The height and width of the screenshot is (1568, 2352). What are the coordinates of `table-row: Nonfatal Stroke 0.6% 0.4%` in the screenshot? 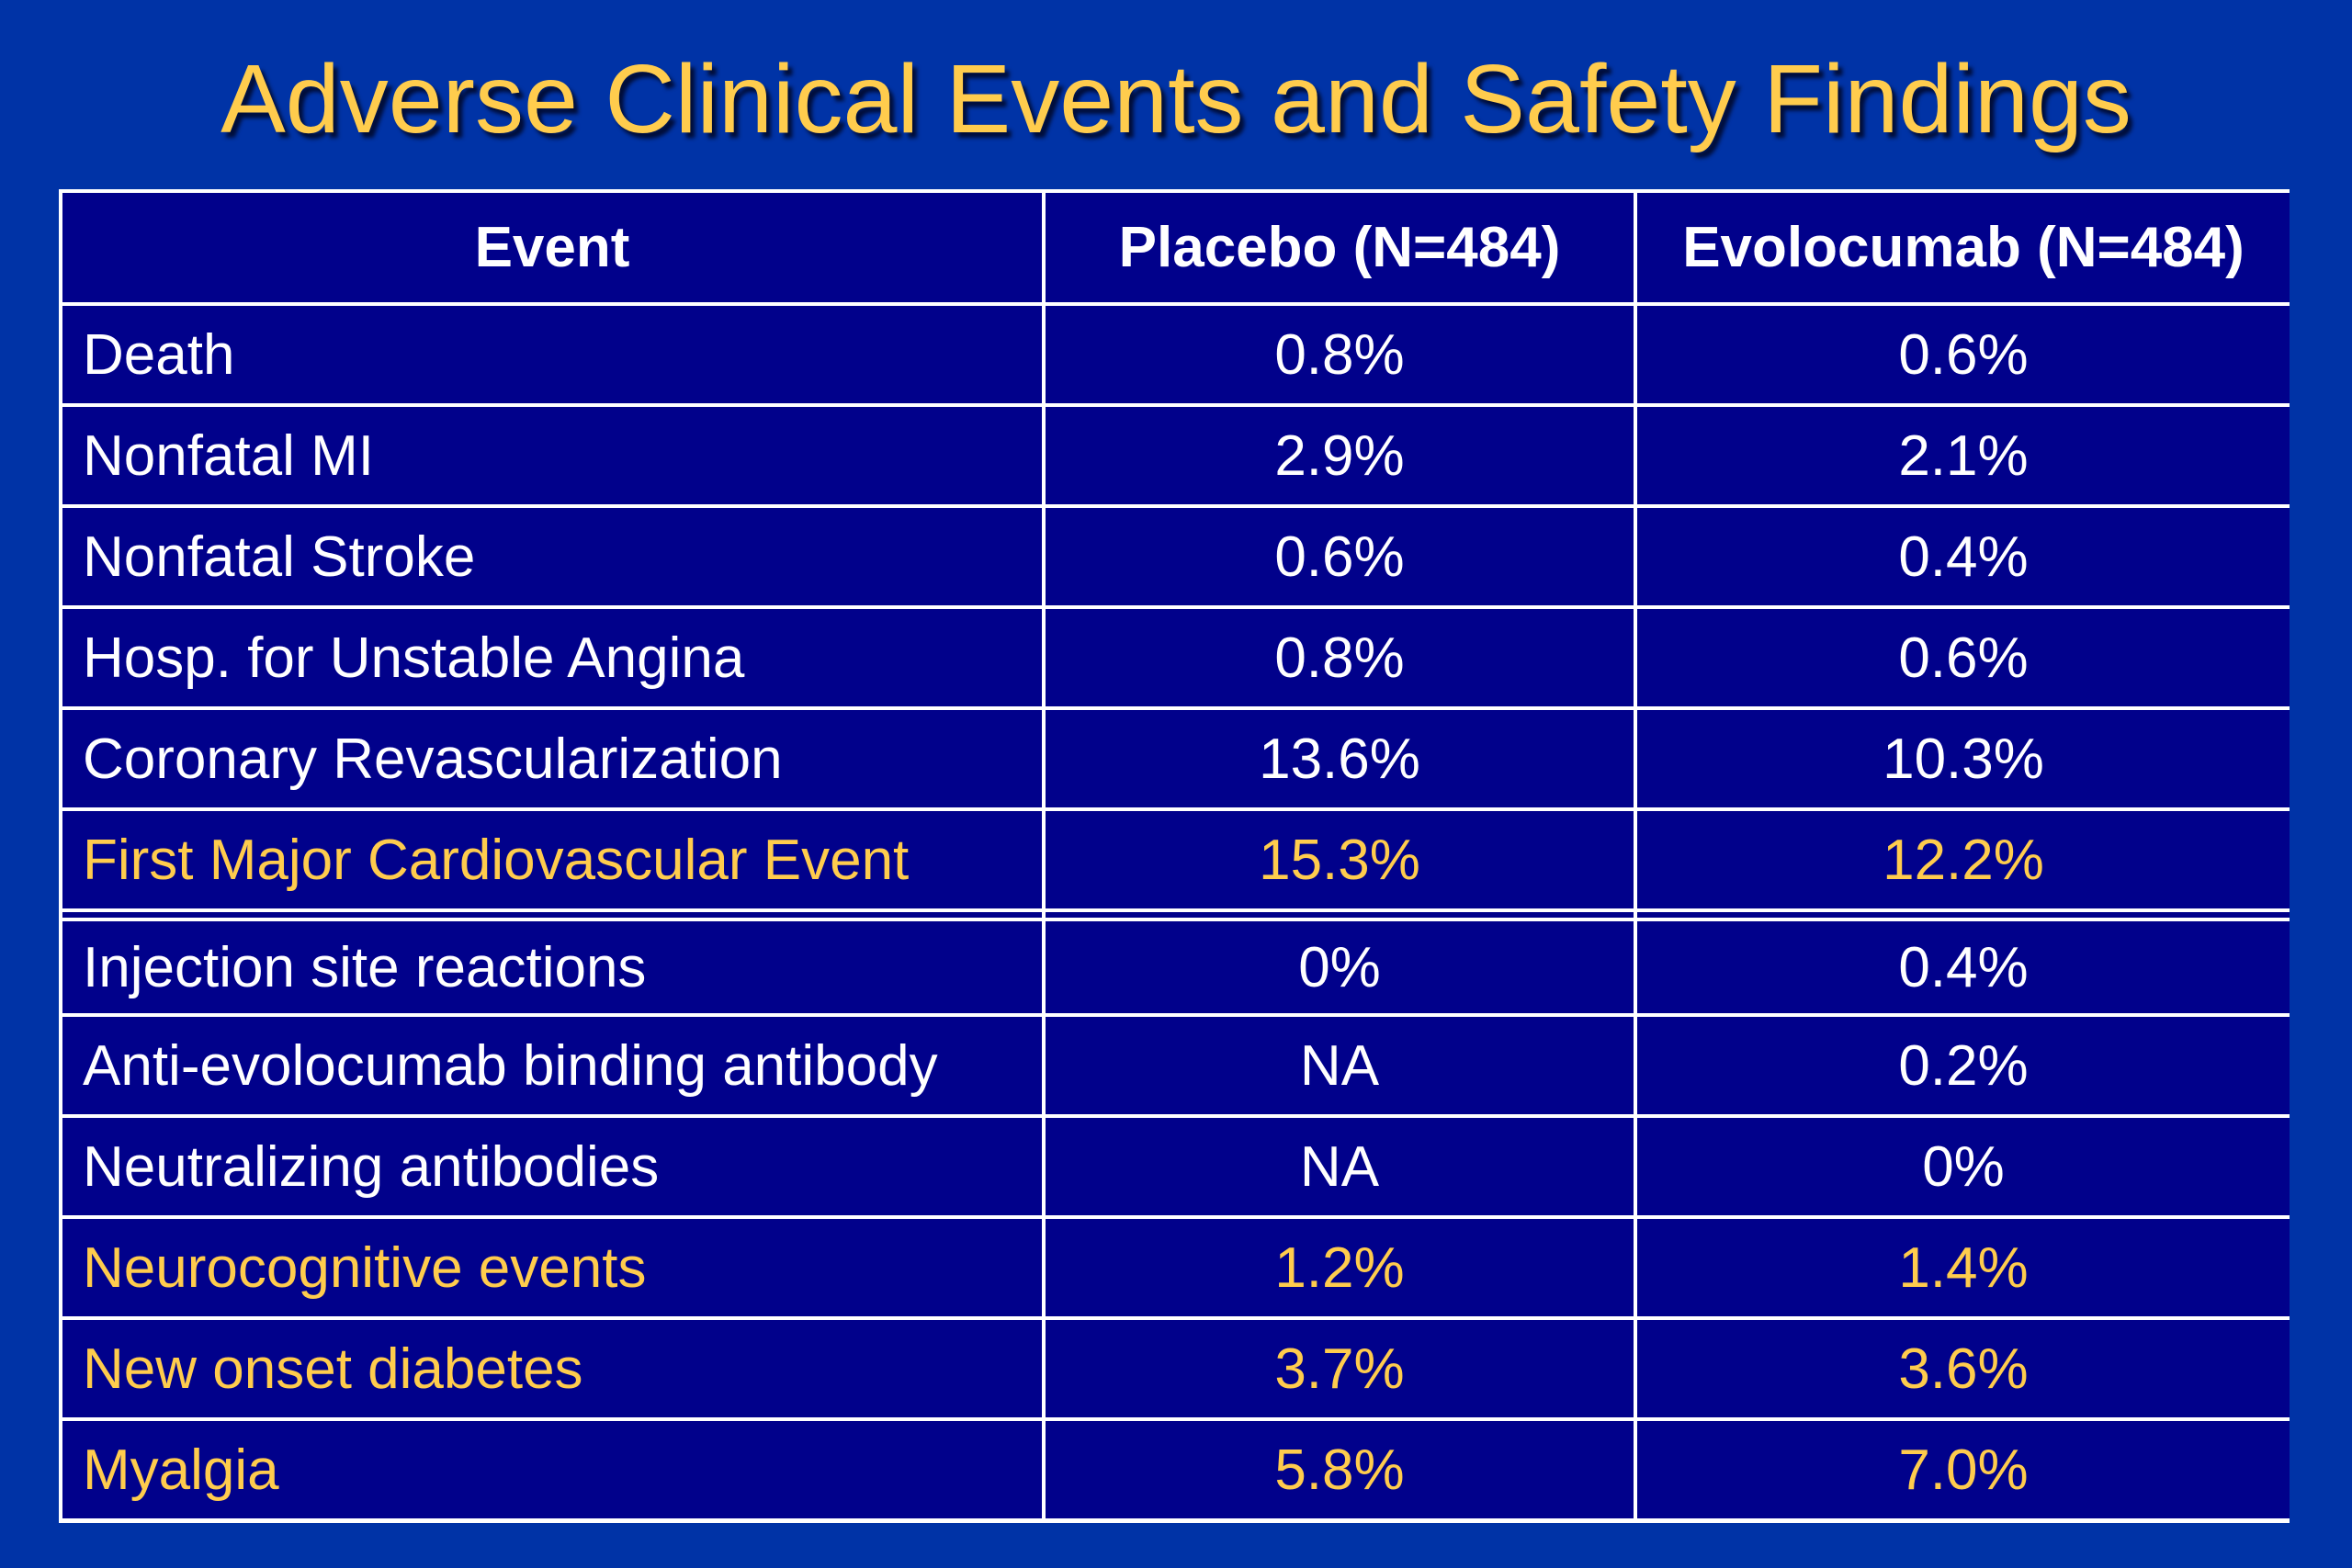 It's located at (1176, 557).